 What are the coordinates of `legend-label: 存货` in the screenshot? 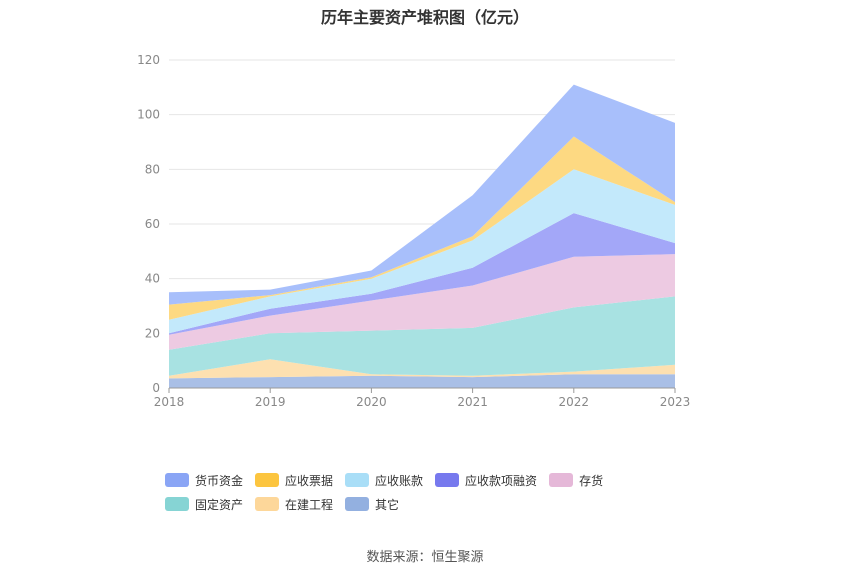 It's located at (591, 480).